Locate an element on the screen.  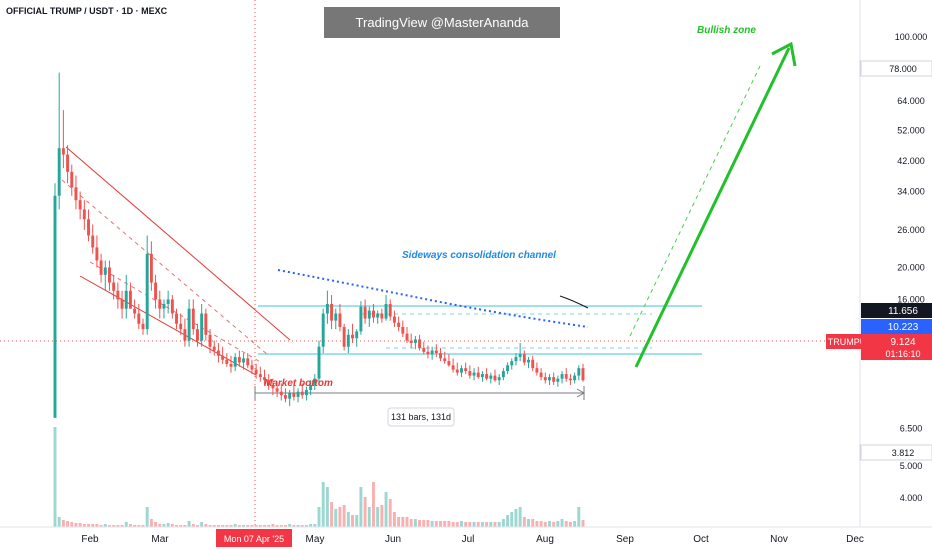
price-tick-label: 64.000 is located at coordinates (911, 101).